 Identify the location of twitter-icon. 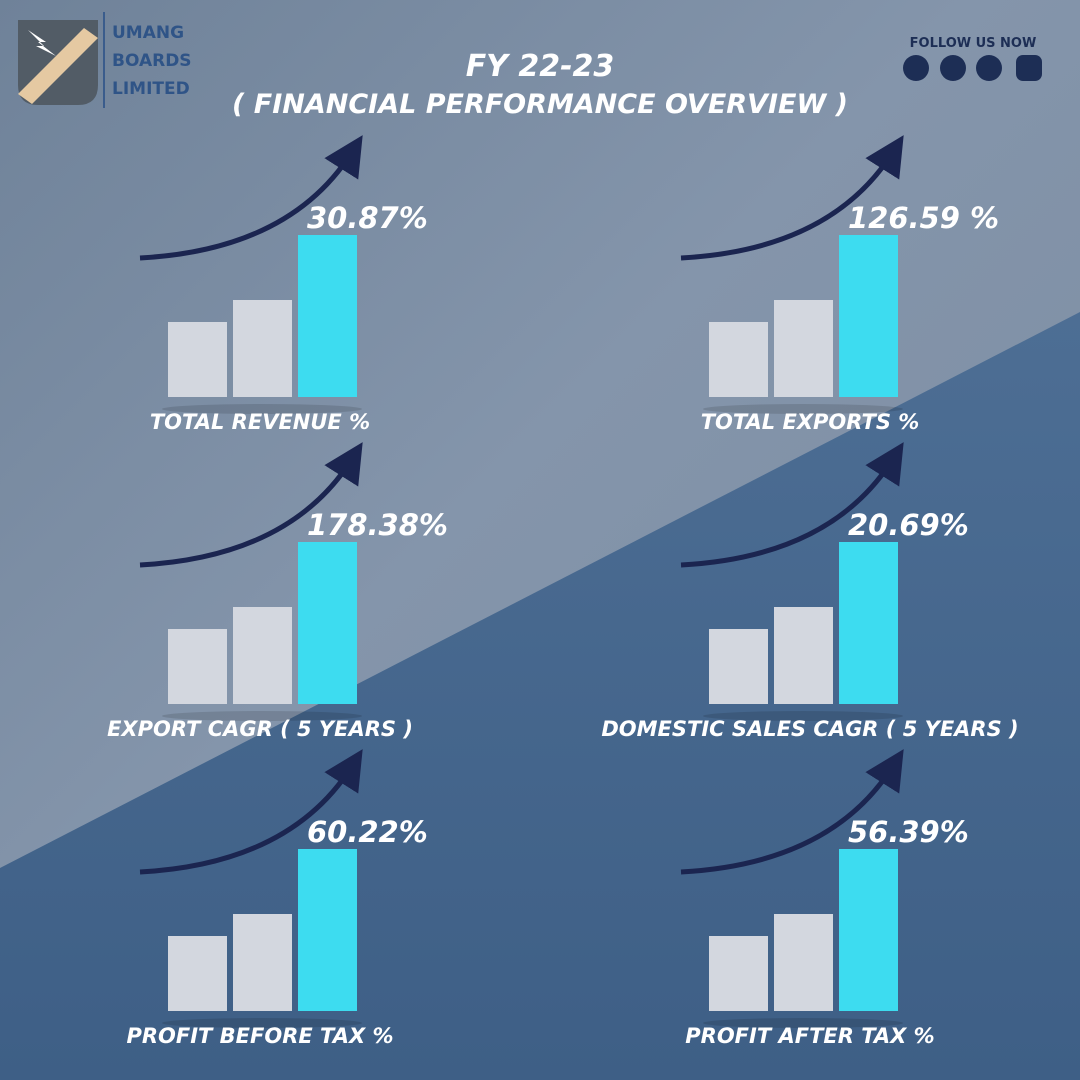
(989, 68).